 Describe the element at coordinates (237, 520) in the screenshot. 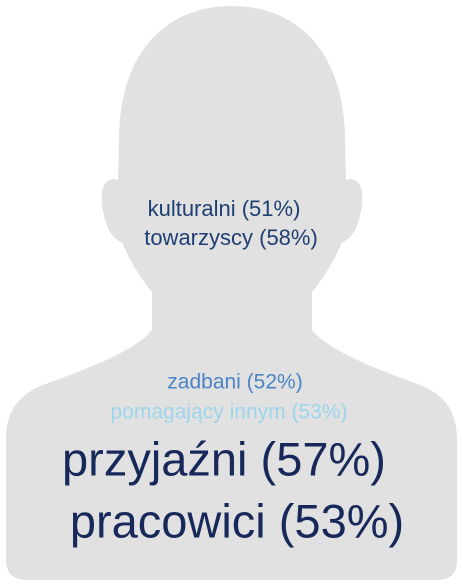

I see `label: pracowici (53%)` at that location.